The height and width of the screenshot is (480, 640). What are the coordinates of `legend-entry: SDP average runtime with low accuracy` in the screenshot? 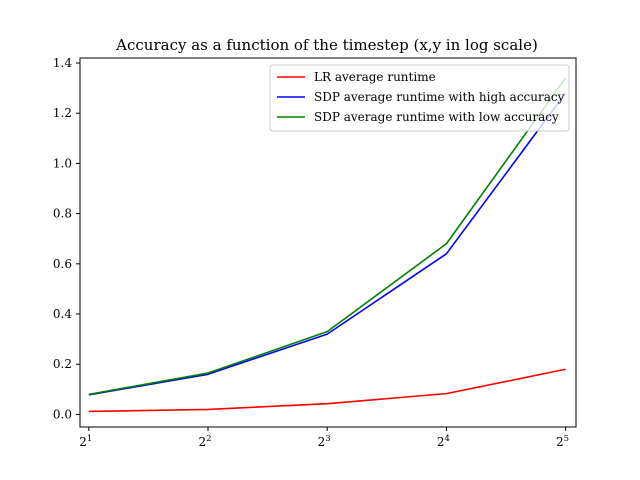 It's located at (436, 117).